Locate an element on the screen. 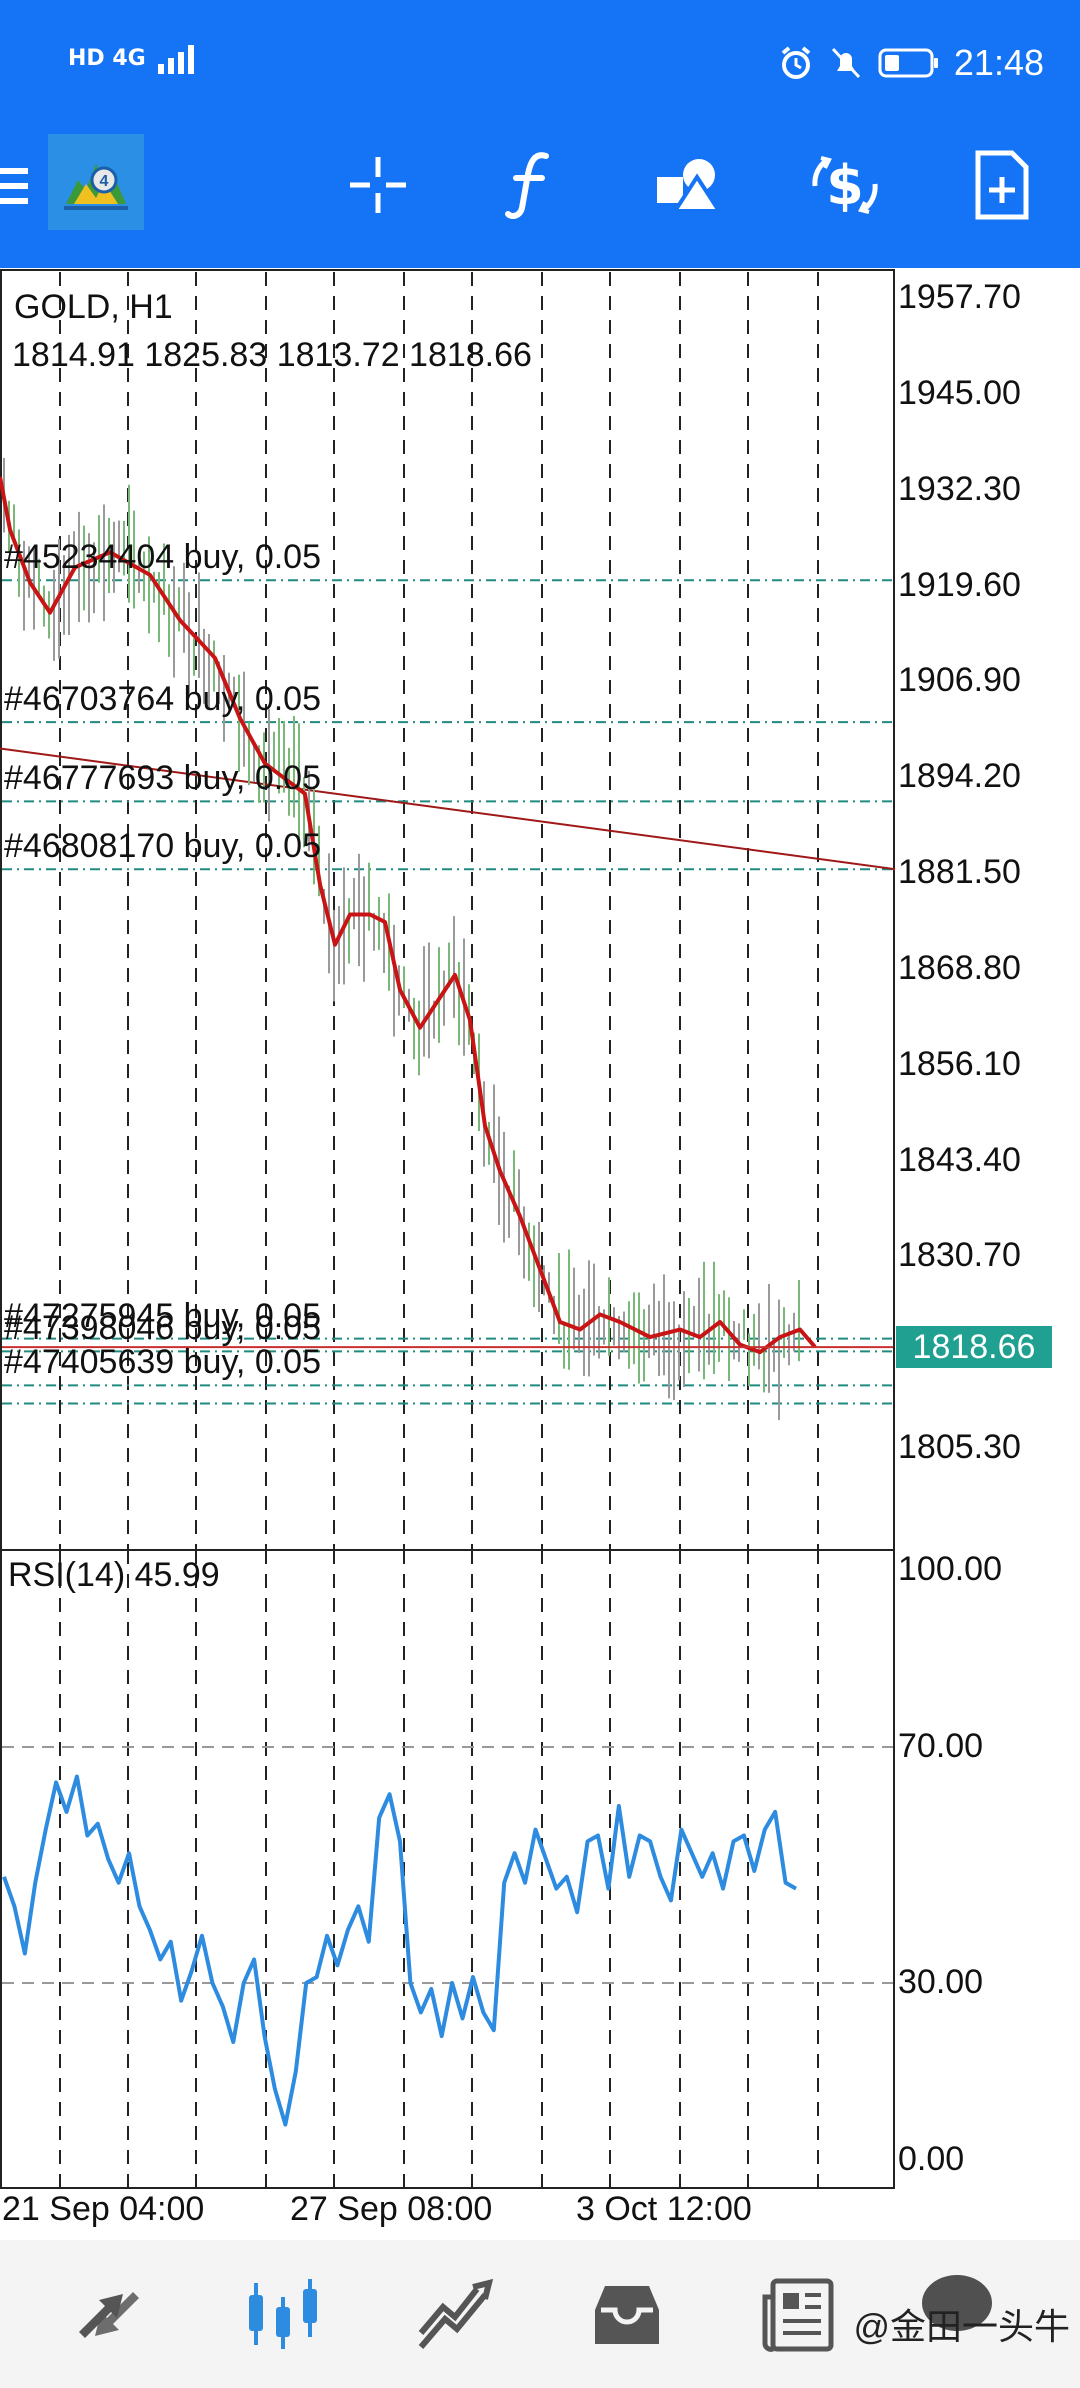  quotes-icon is located at coordinates (109, 2315).